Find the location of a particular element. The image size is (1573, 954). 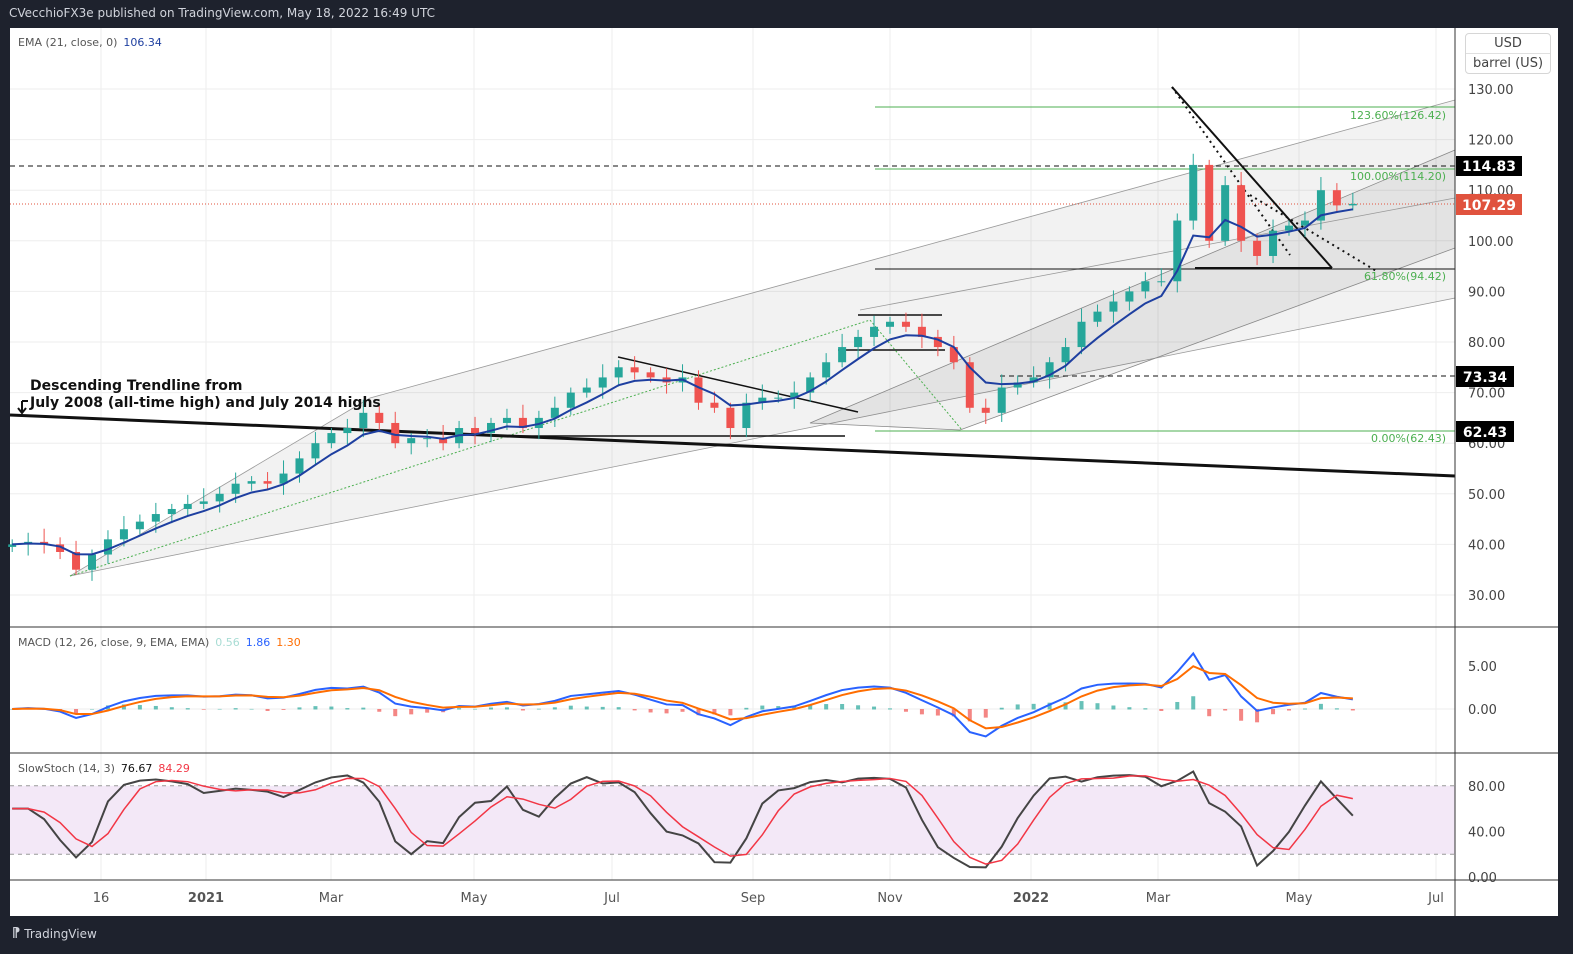

price-tick: 120.00 is located at coordinates (1491, 141).